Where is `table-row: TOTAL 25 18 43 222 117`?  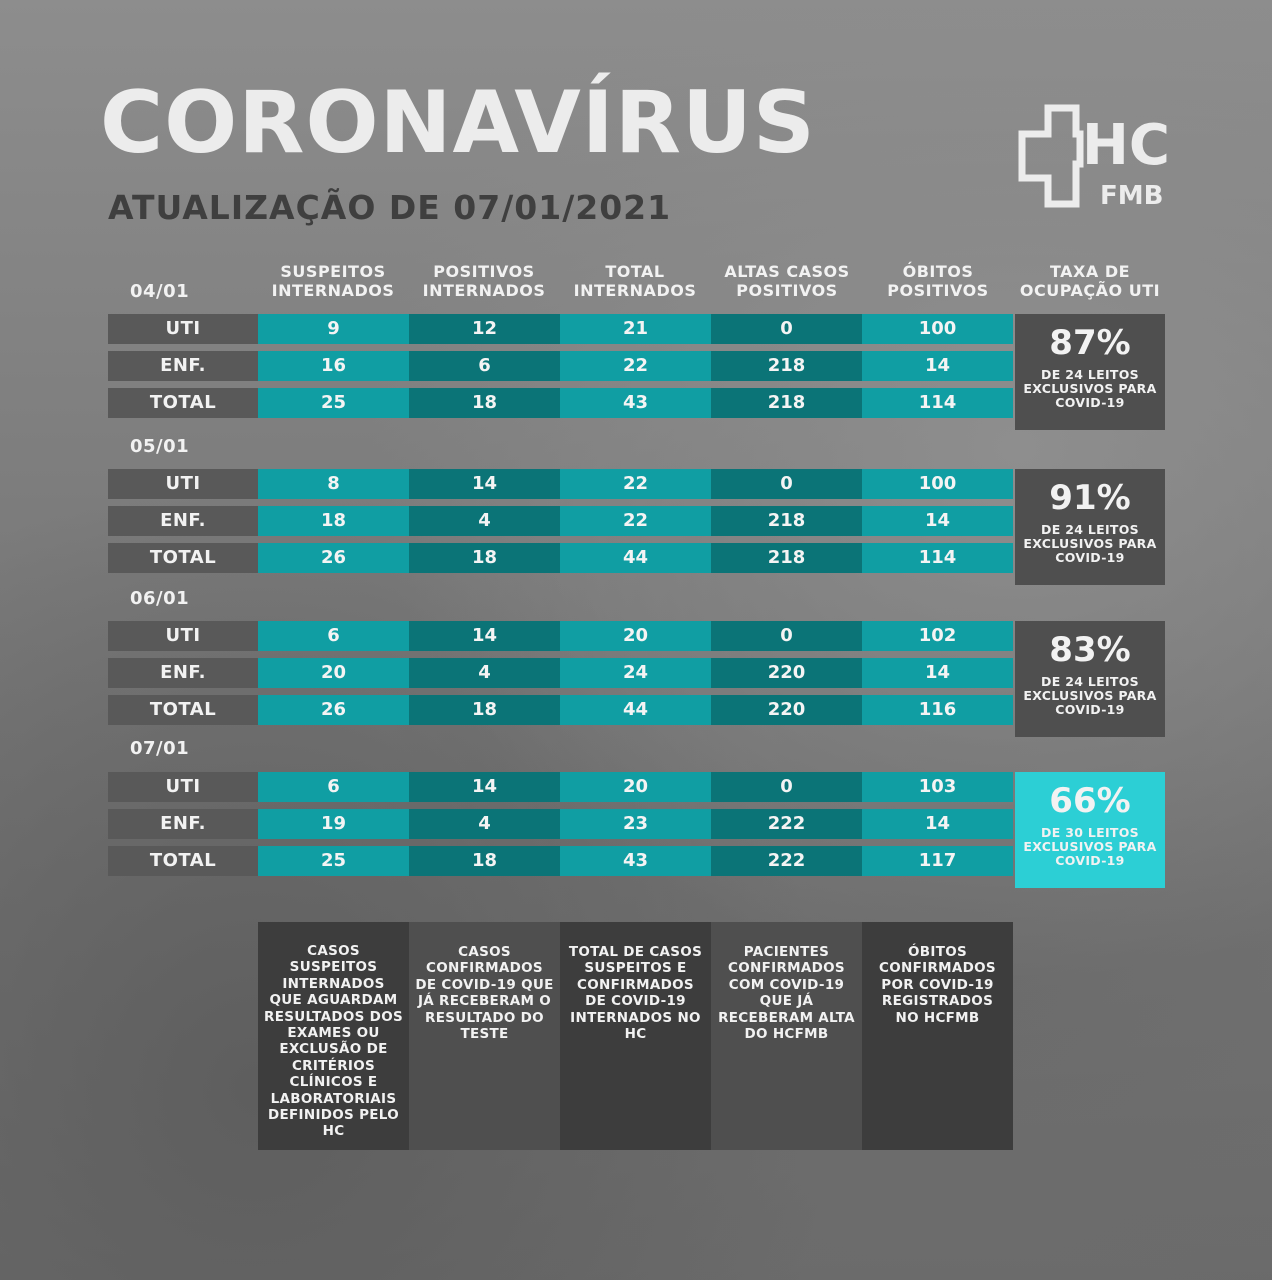
table-row: TOTAL 25 18 43 222 117 is located at coordinates (560, 861).